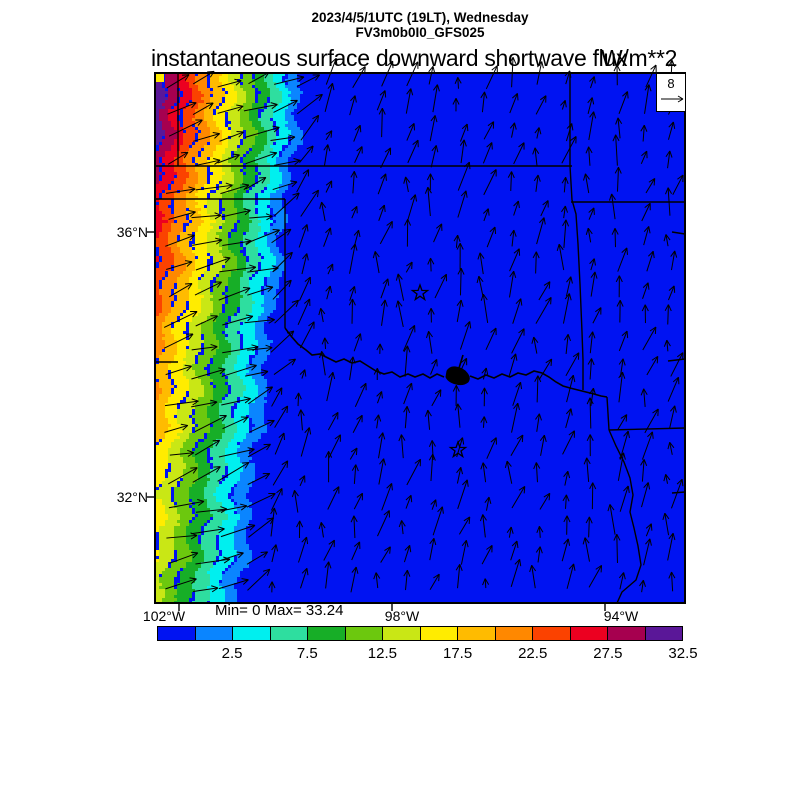  Describe the element at coordinates (279, 610) in the screenshot. I see `minmax-label: Min= 0 Max= 33.24` at that location.